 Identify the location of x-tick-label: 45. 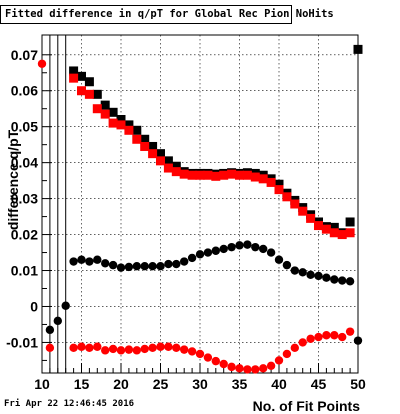
(319, 384).